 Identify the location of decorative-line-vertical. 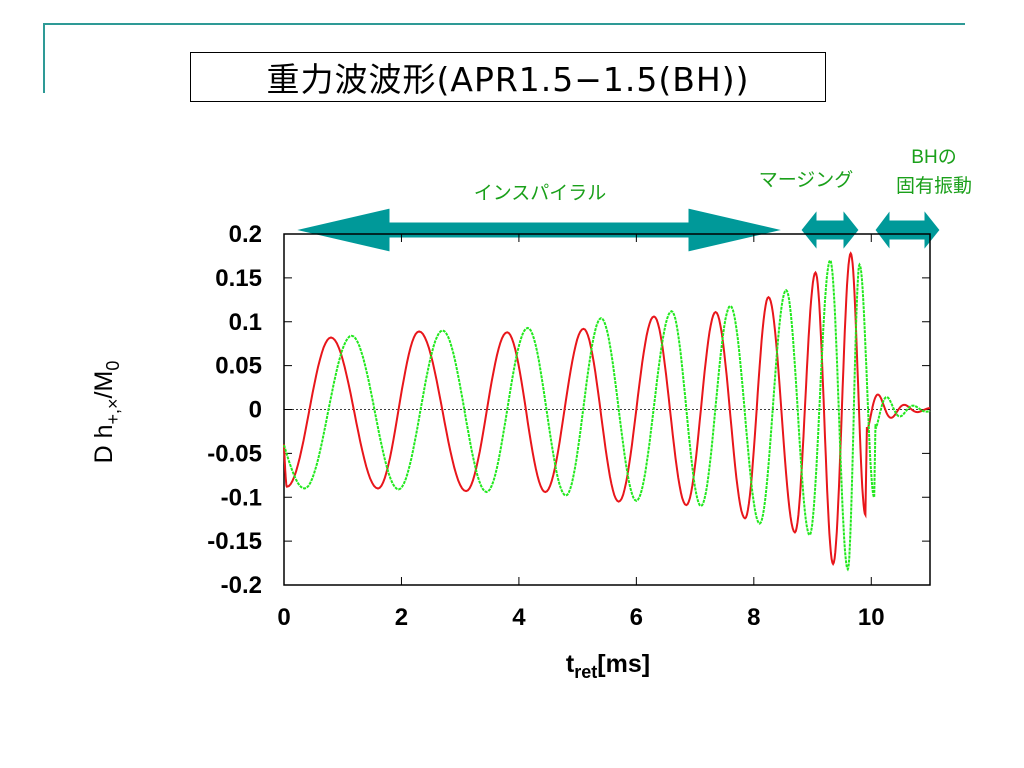
(44, 58).